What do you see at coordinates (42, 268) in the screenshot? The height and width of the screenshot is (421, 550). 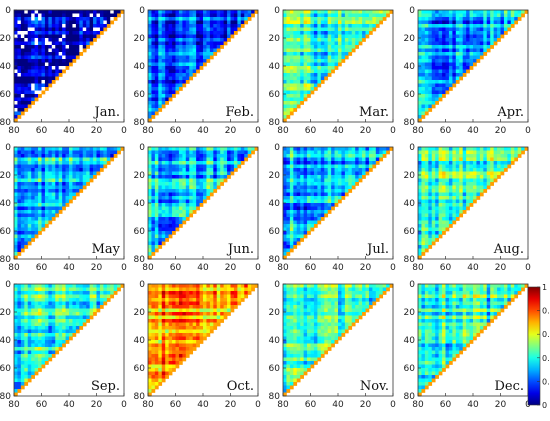 I see `x-tick-label: 60` at bounding box center [42, 268].